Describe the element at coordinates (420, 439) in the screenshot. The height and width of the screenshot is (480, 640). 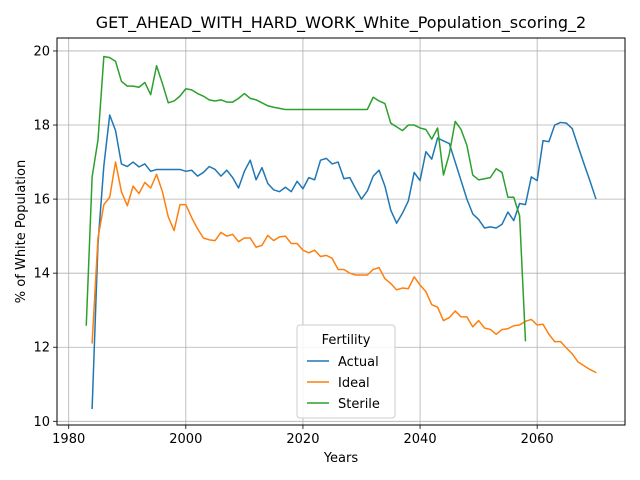
I see `x-tick-label: 2040` at that location.